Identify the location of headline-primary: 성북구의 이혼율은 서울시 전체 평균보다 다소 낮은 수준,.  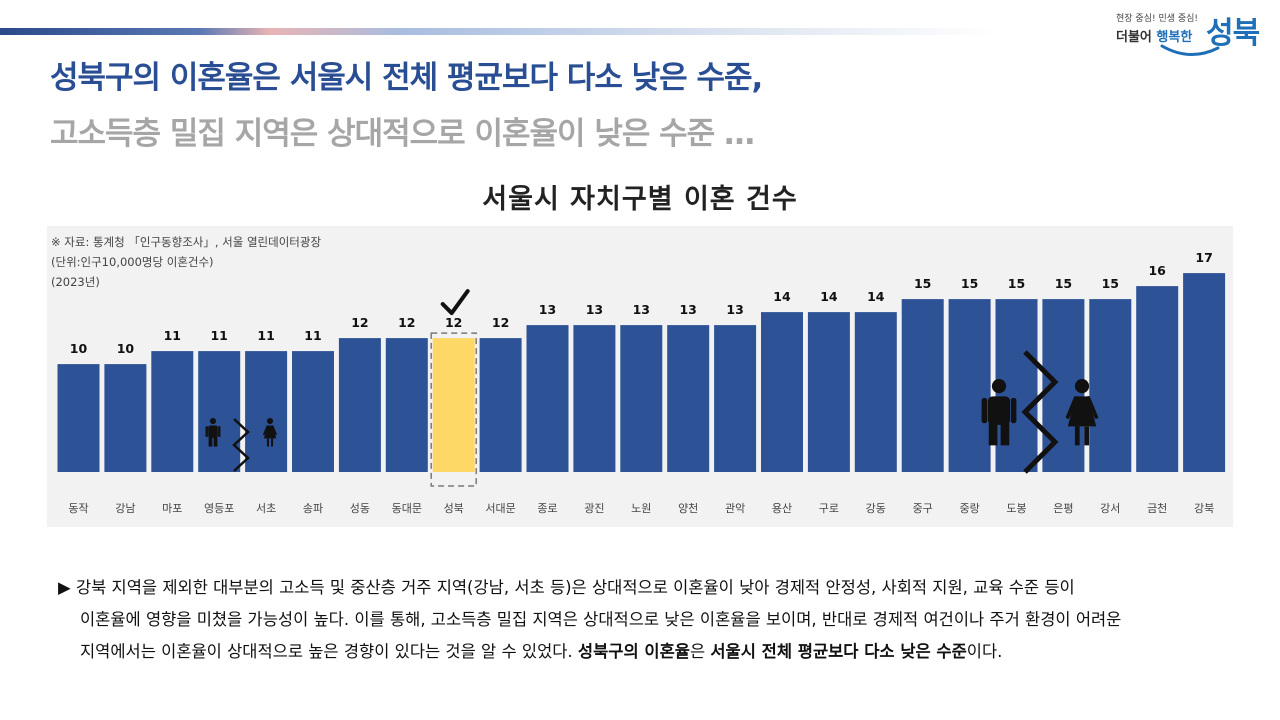
(406, 78).